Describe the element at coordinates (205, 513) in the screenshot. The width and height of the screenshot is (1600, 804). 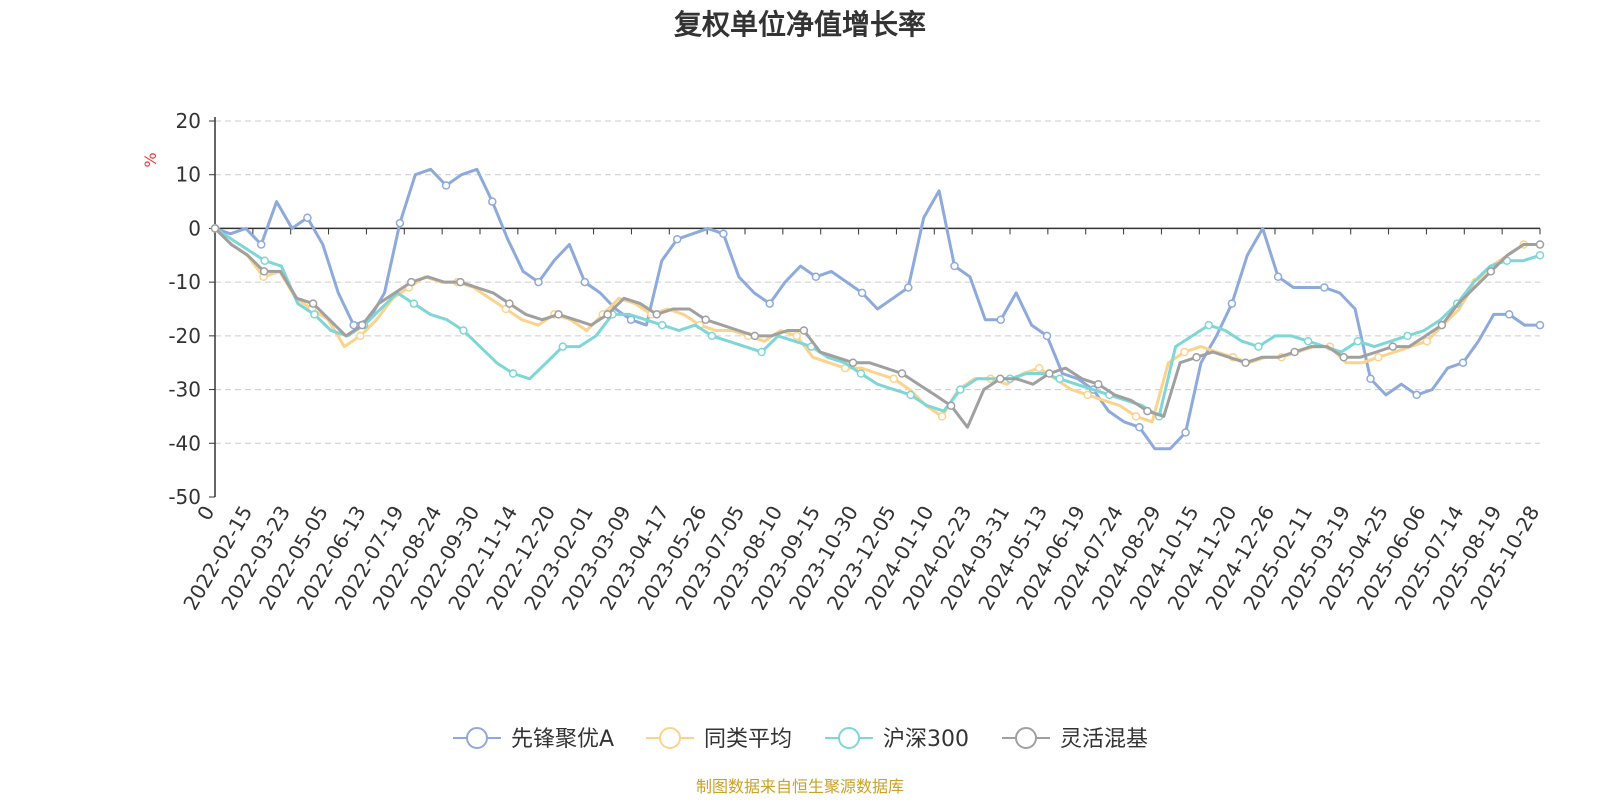
I see `x-tick-label: 0` at that location.